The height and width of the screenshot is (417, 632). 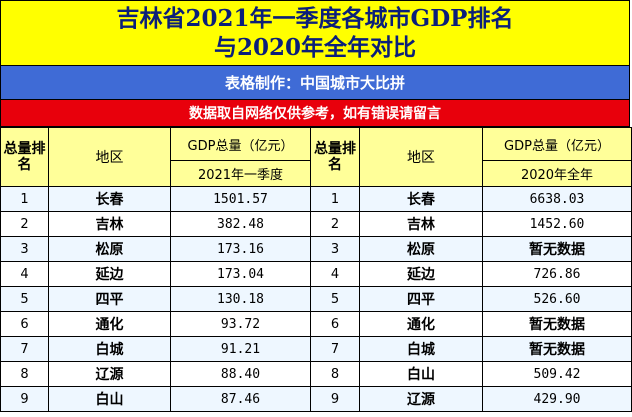 What do you see at coordinates (335, 274) in the screenshot?
I see `rank-right-cell: 4` at bounding box center [335, 274].